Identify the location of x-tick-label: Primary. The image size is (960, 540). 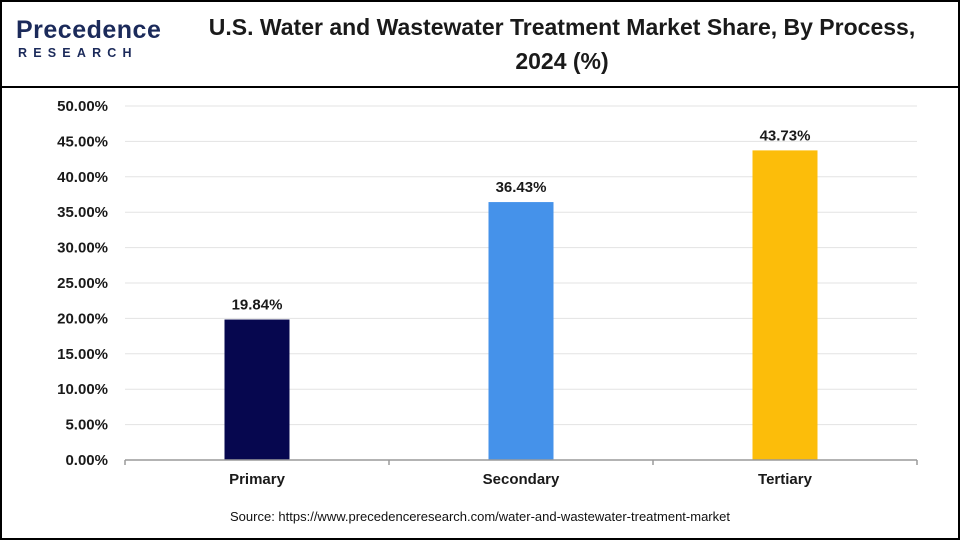
(257, 479).